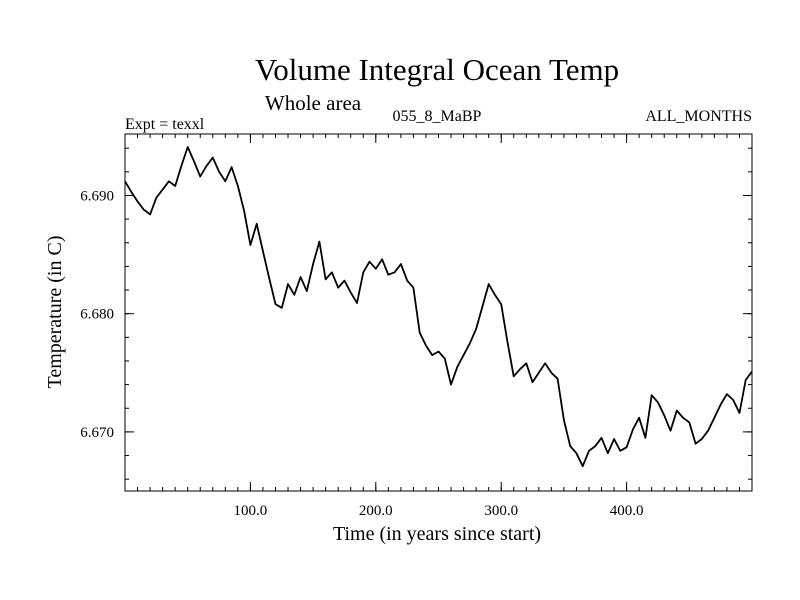 The image size is (800, 600). What do you see at coordinates (165, 124) in the screenshot?
I see `header-left-label: Expt = texxl` at bounding box center [165, 124].